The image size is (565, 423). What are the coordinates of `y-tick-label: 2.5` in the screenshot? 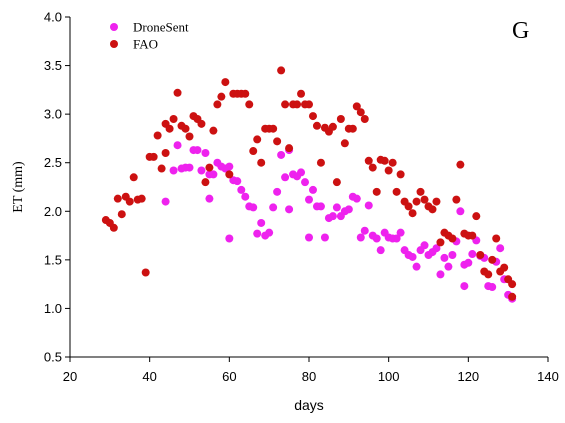 It's located at (53, 162).